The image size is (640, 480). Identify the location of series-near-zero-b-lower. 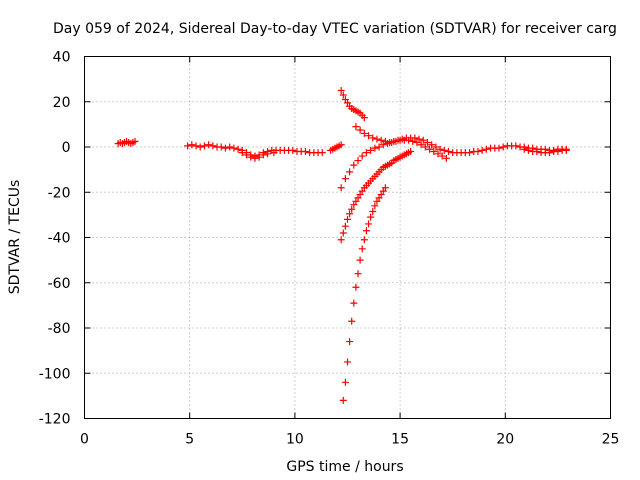
(258, 155).